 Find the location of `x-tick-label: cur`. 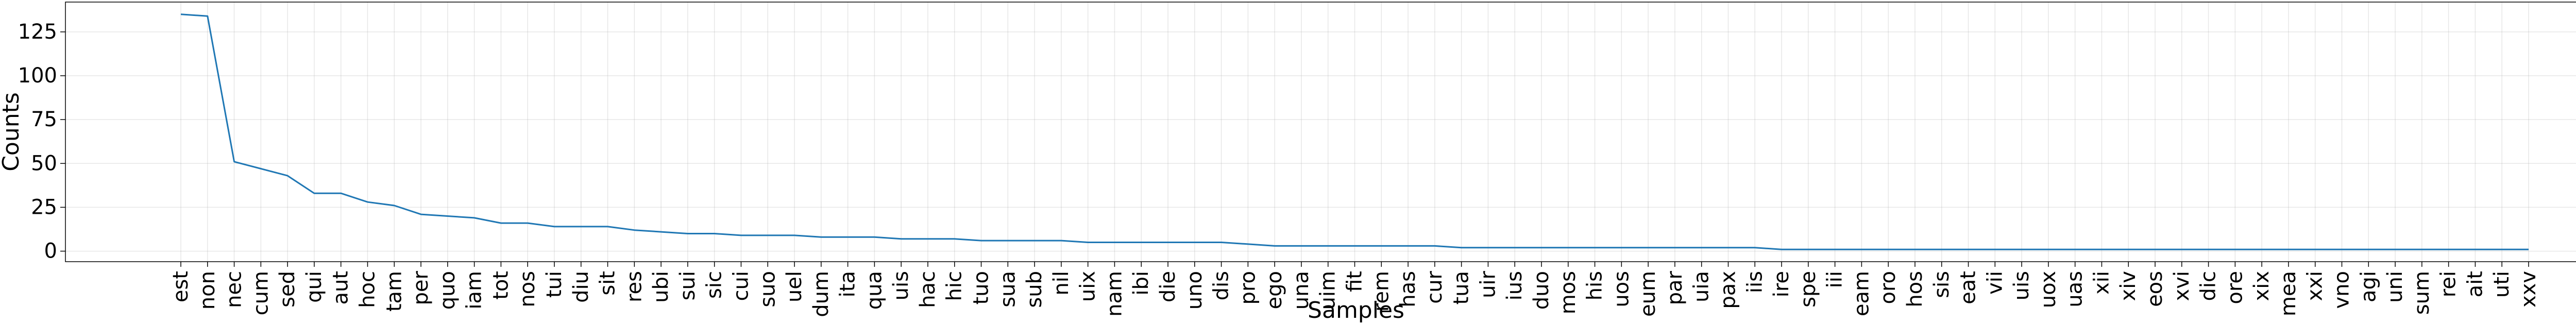

x-tick-label: cur is located at coordinates (1435, 286).